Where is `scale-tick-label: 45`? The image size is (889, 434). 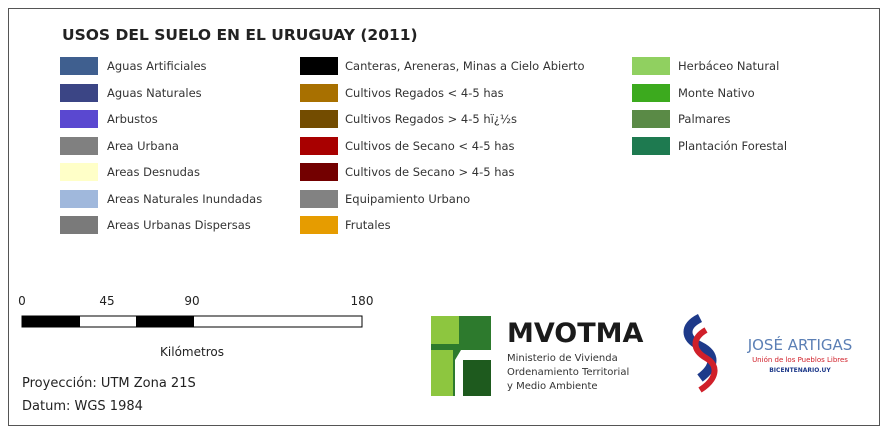 scale-tick-label: 45 is located at coordinates (106, 301).